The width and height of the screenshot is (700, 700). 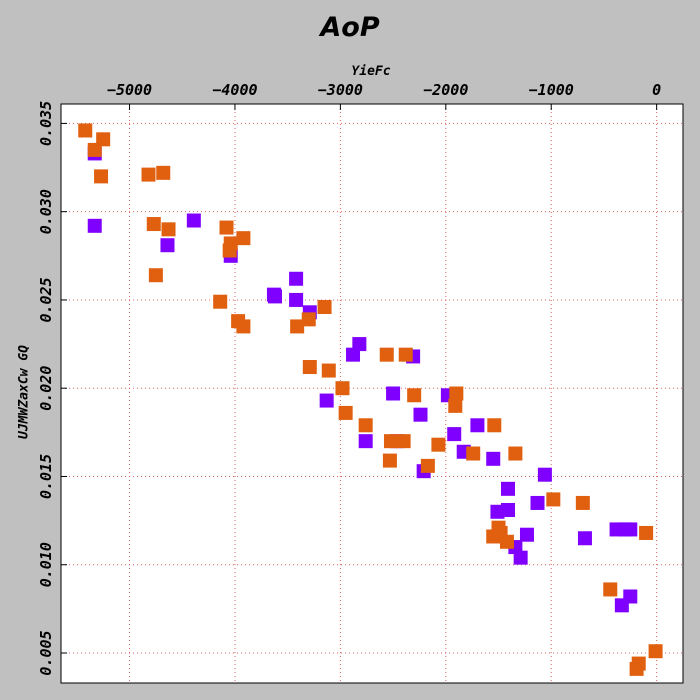 What do you see at coordinates (46, 564) in the screenshot?
I see `y-tick-label: 0.010` at bounding box center [46, 564].